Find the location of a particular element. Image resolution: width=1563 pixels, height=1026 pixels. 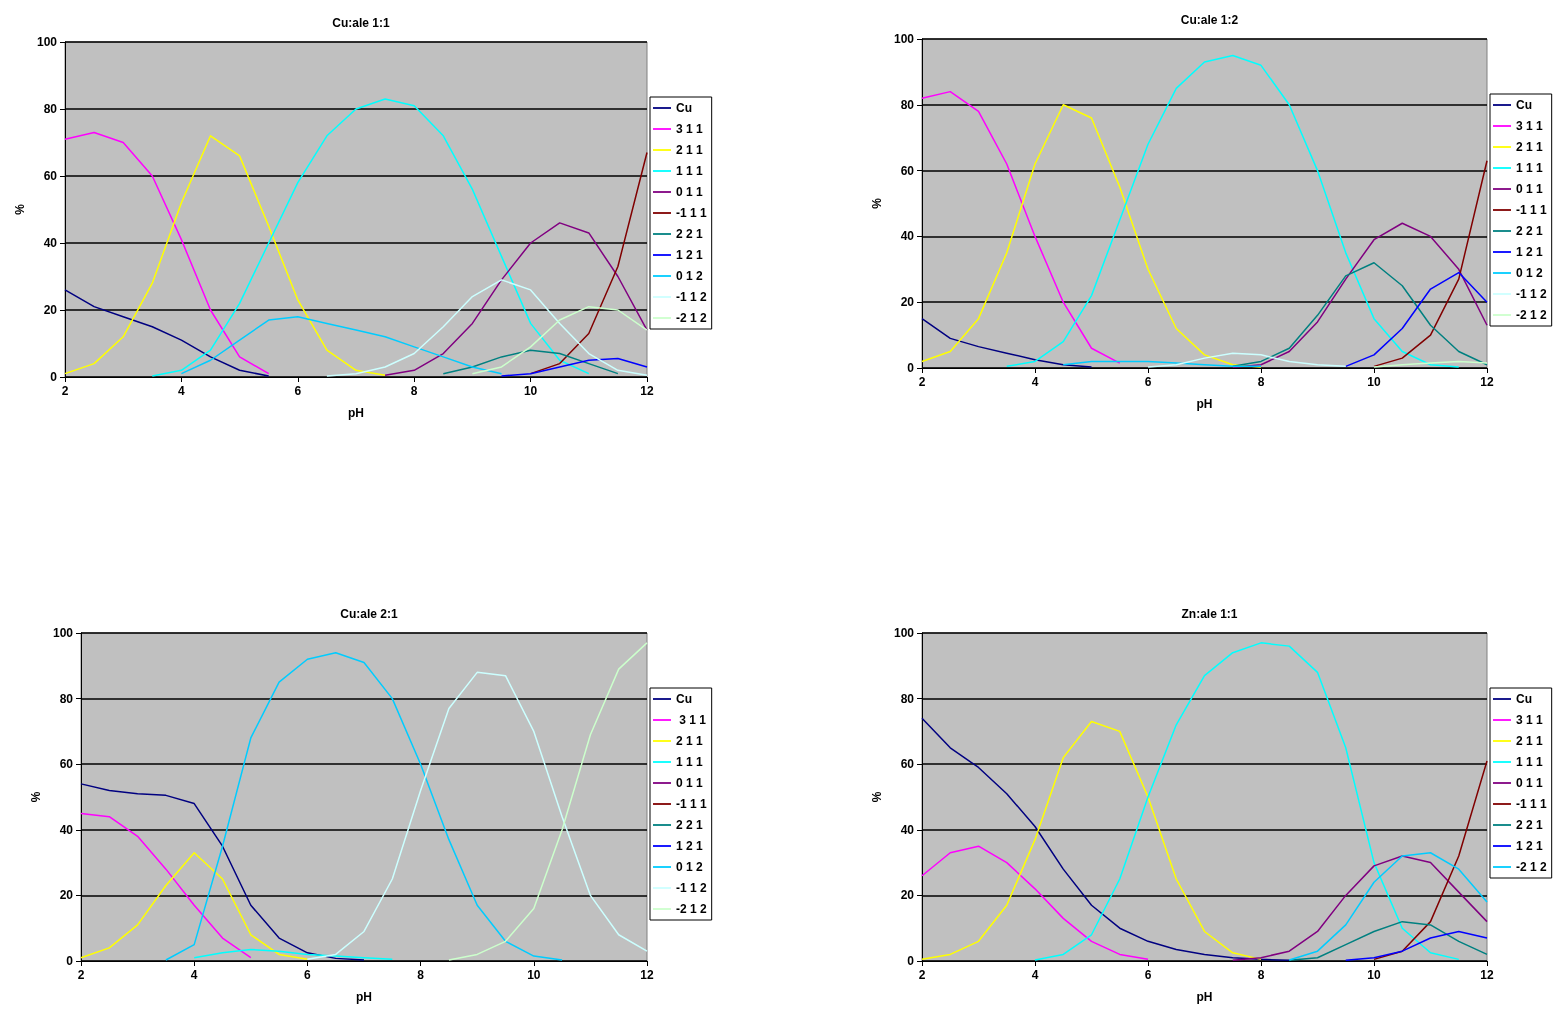

chart-title: Cu:ale 1:2 is located at coordinates (1209, 20).